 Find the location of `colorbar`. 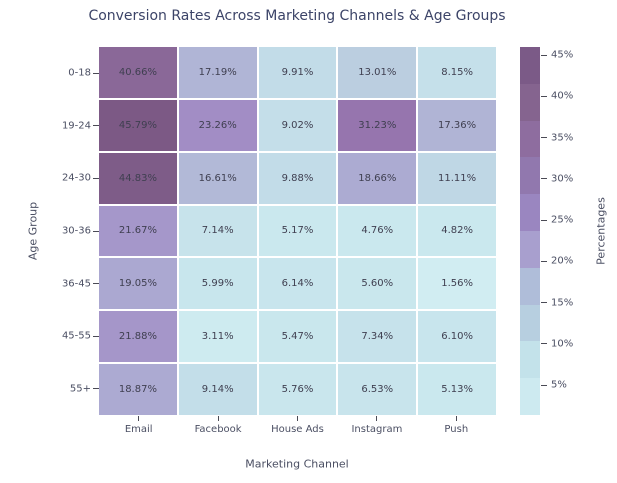

colorbar is located at coordinates (530, 231).